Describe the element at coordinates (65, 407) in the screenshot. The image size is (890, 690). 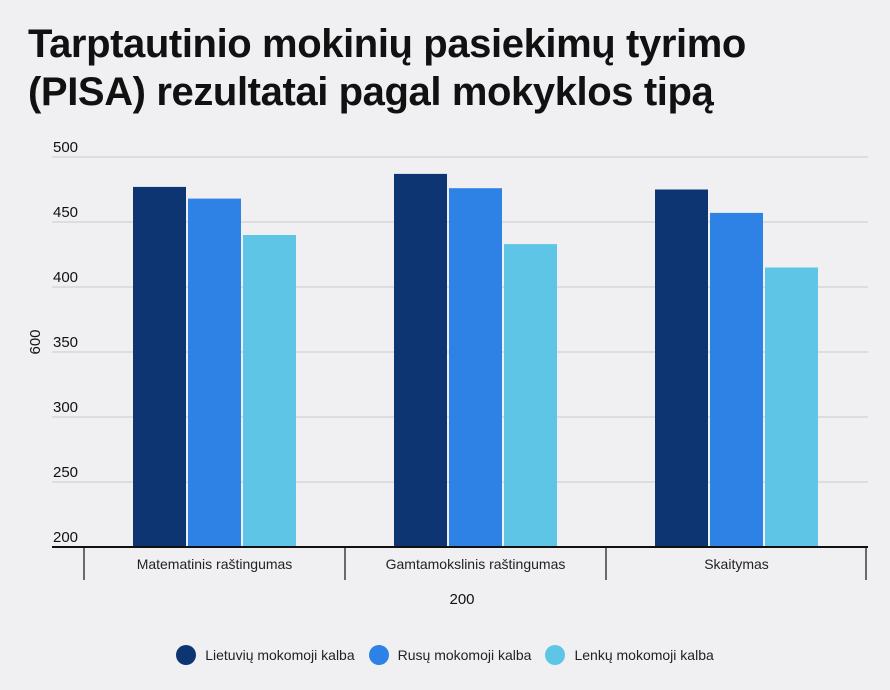
I see `y-tick-label: 300` at that location.